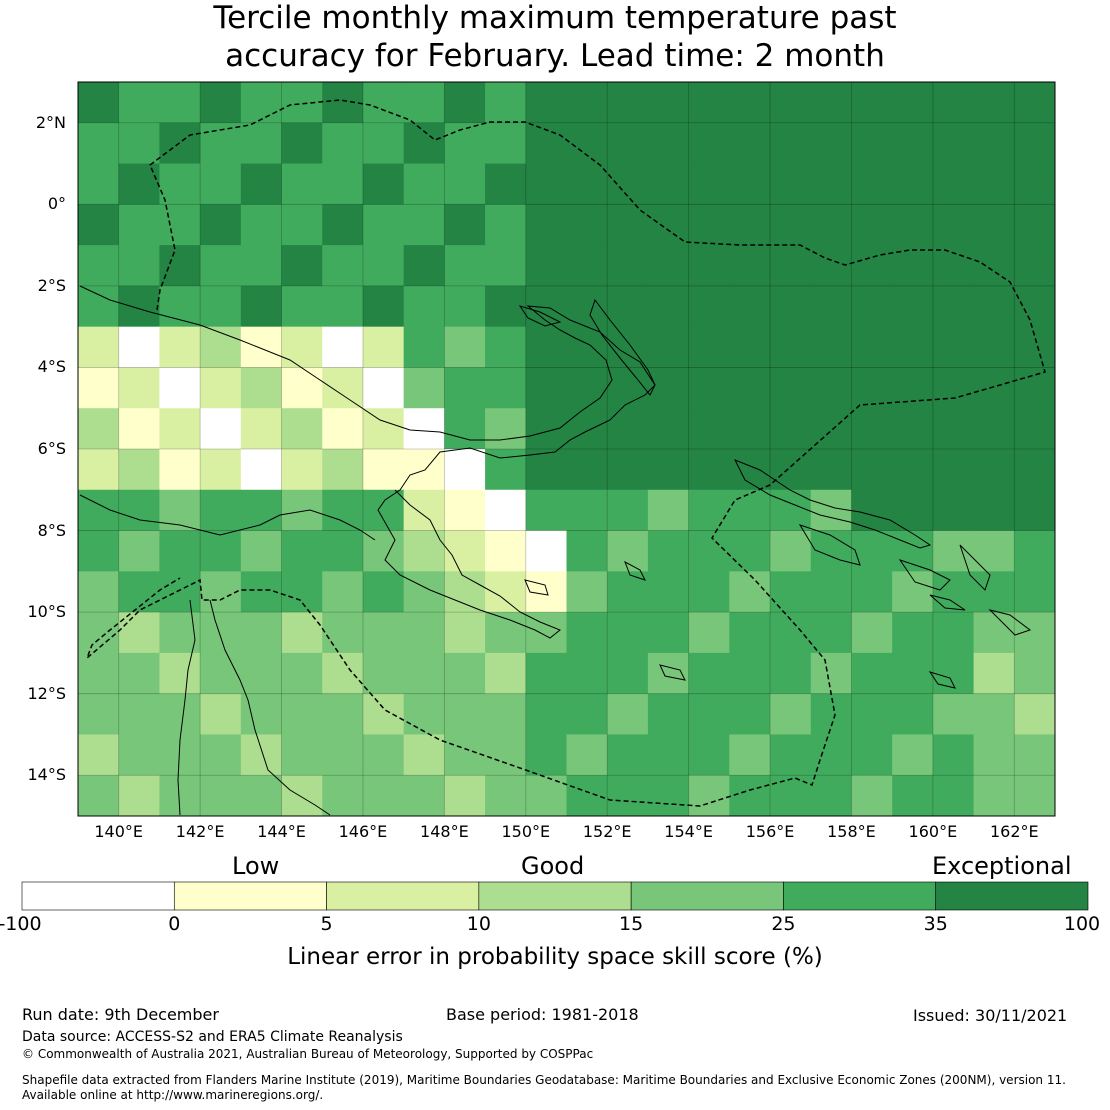 This screenshot has width=1110, height=1110. What do you see at coordinates (51, 285) in the screenshot?
I see `lat-tick-label: 2°S` at bounding box center [51, 285].